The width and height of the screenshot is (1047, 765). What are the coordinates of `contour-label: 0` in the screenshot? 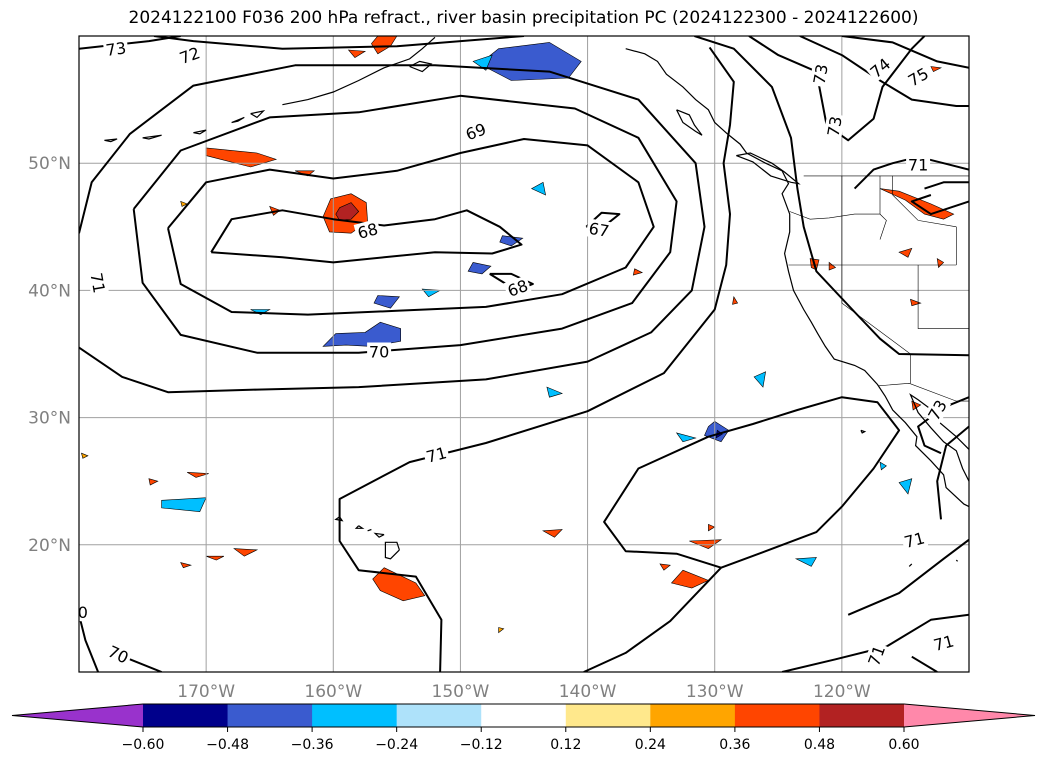 It's located at (84, 612).